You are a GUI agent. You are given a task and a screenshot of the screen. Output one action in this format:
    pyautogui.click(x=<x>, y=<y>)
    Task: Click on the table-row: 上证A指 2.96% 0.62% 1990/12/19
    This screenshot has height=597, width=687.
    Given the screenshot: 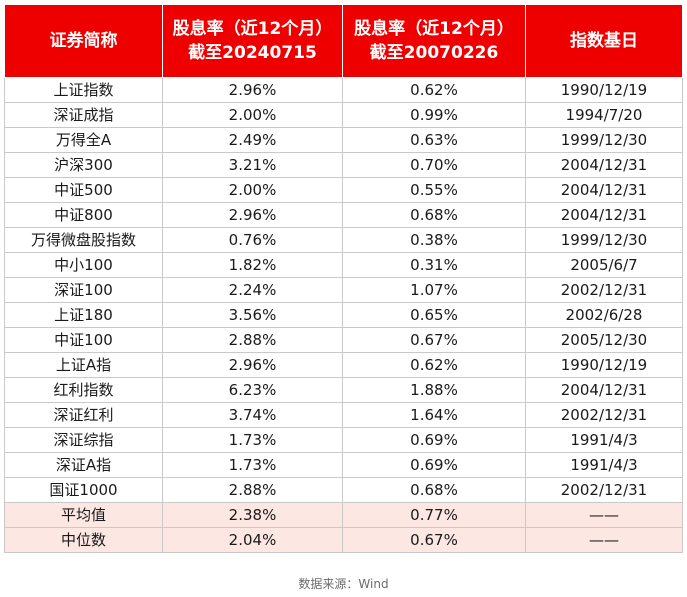 What is the action you would take?
    pyautogui.click(x=343, y=365)
    